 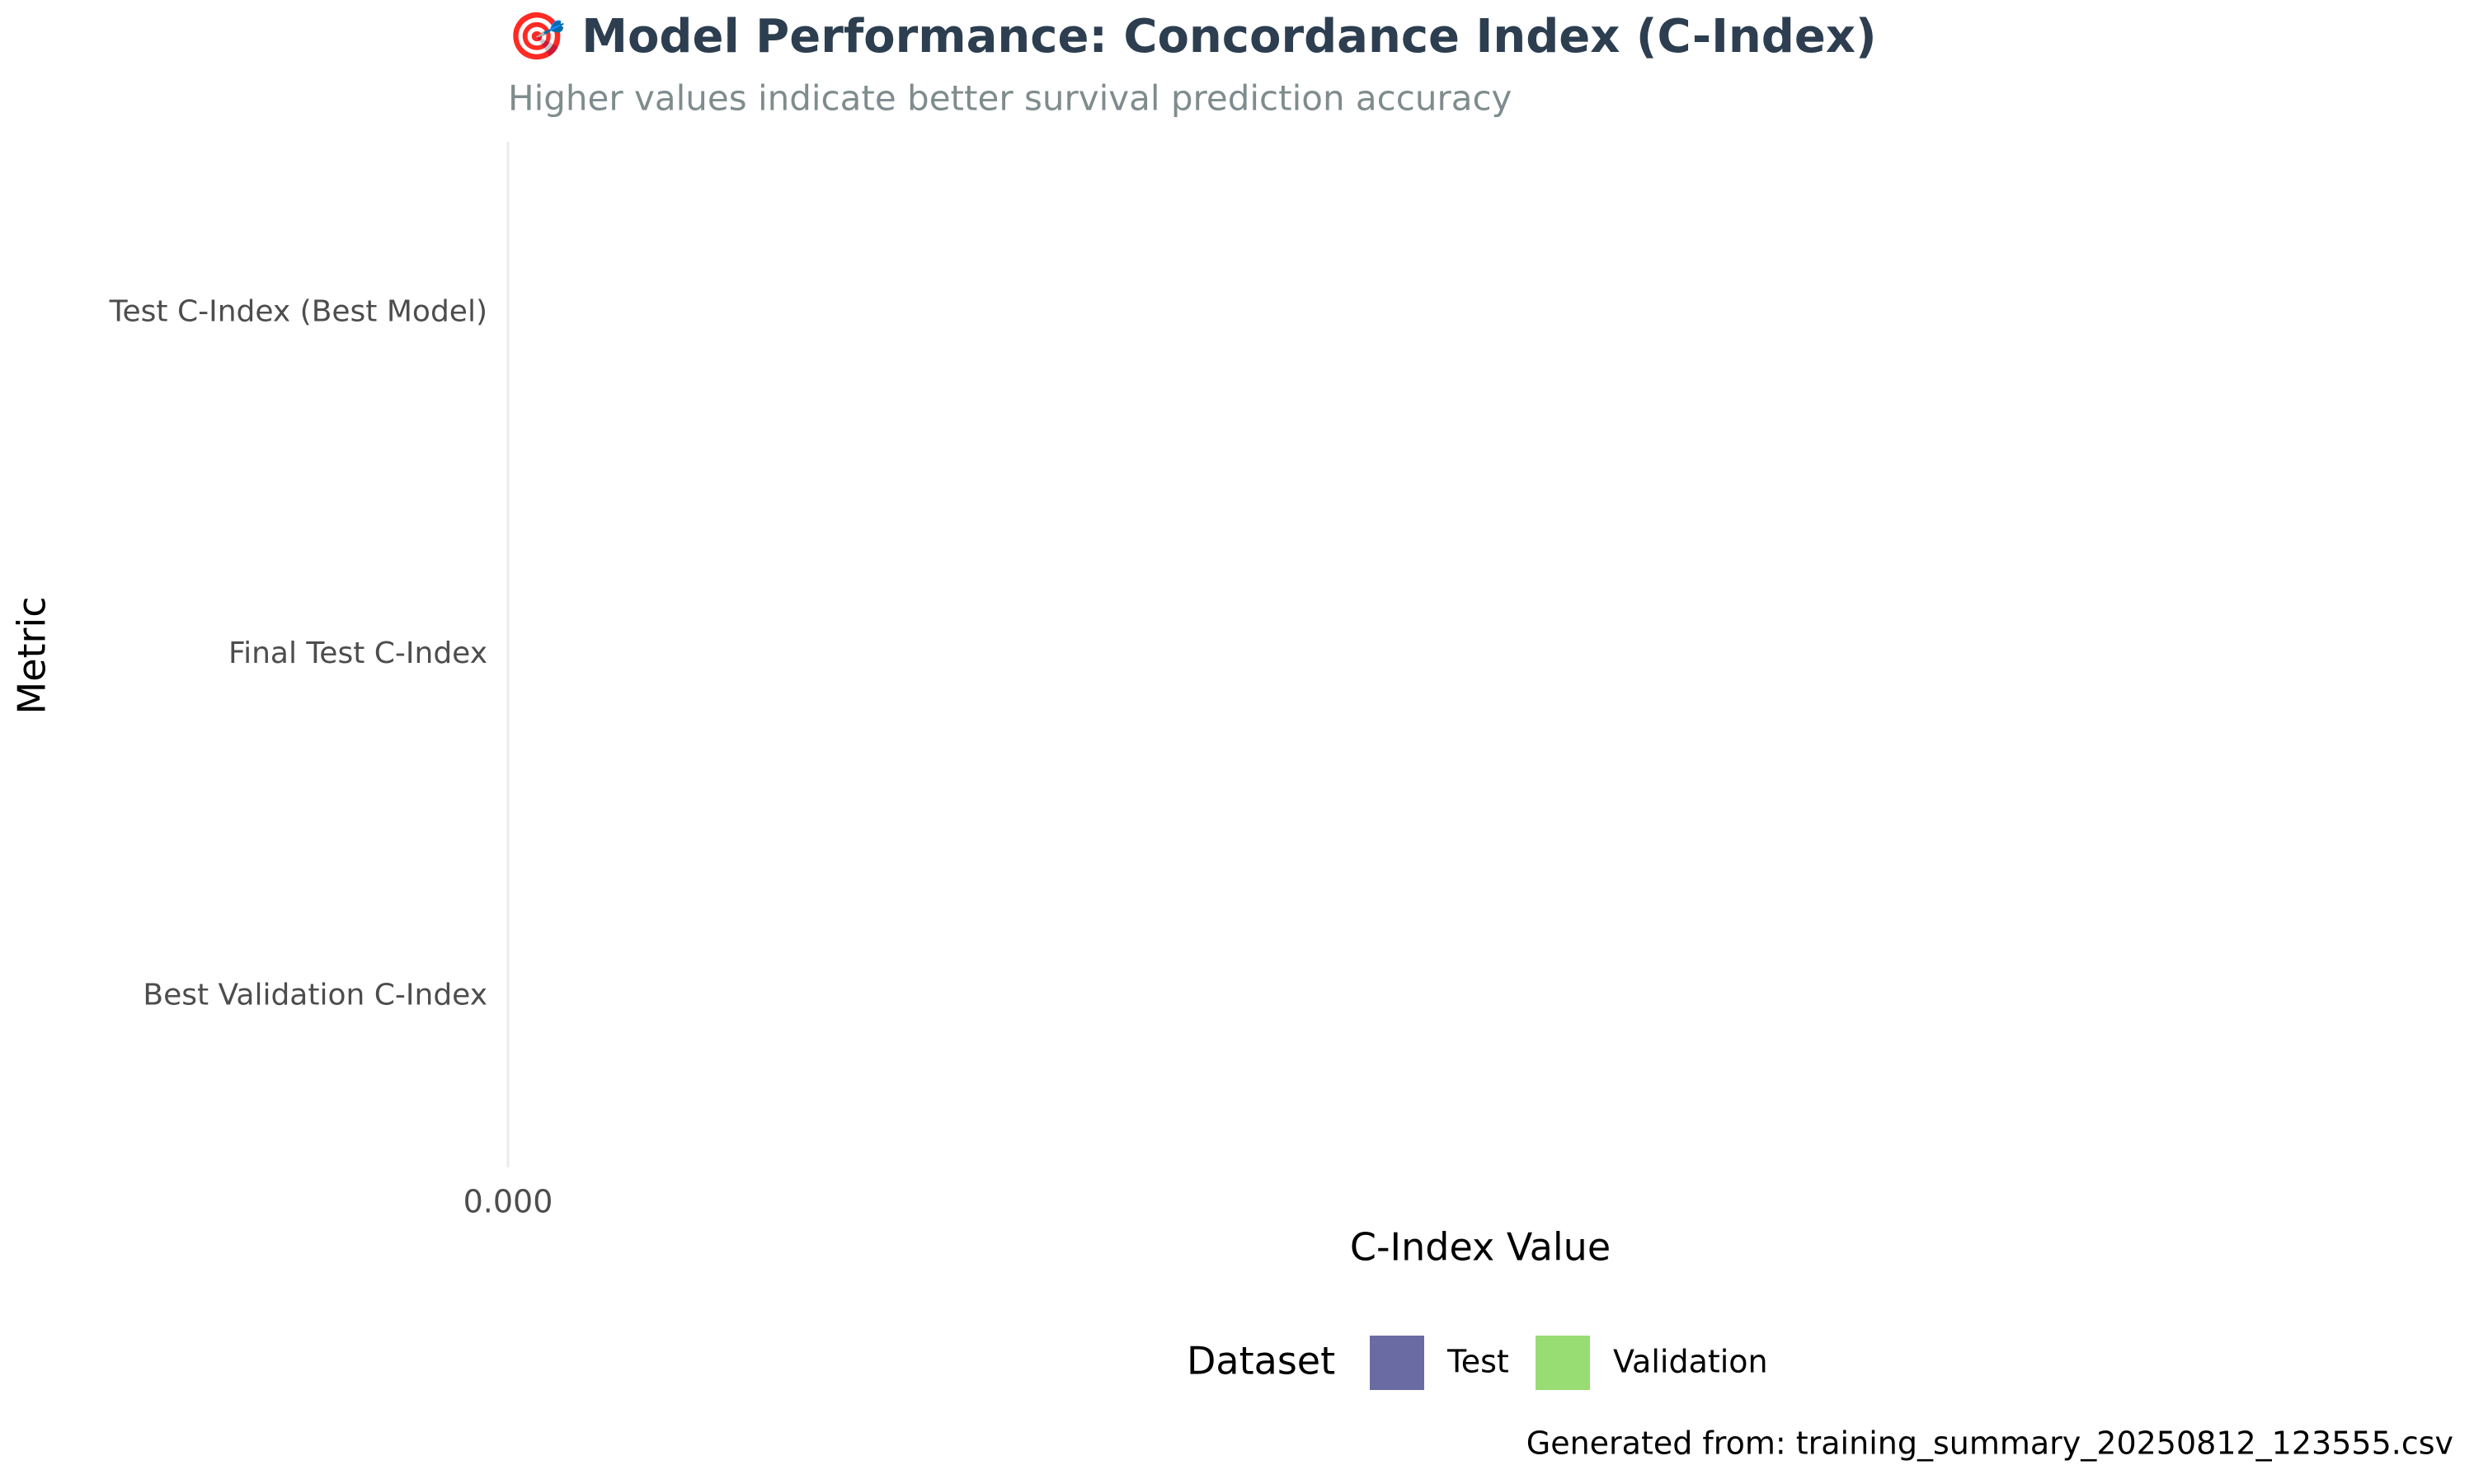 I want to click on y-tick-label: Test C-Index (Best Model), so click(x=298, y=311).